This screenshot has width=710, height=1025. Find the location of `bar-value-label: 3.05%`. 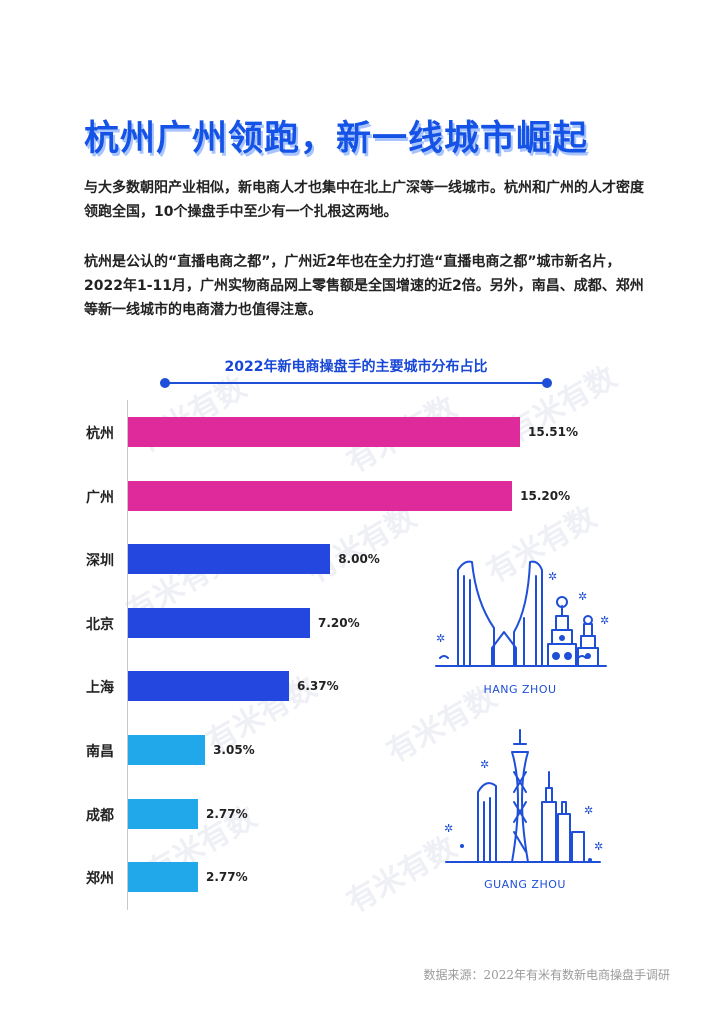

bar-value-label: 3.05% is located at coordinates (234, 750).